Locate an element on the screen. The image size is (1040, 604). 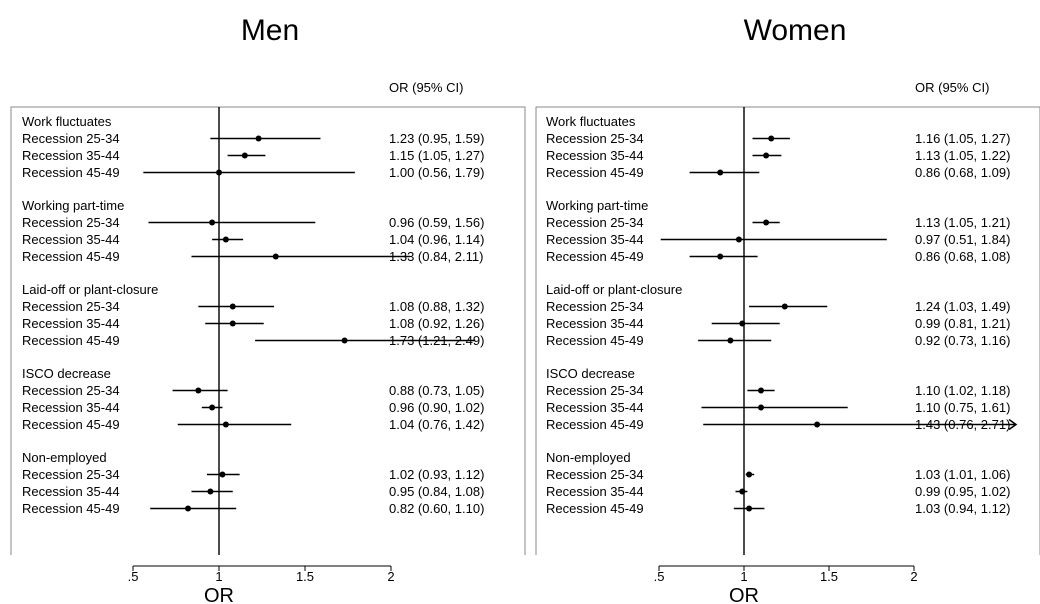
or-ci-text: 0.96 (0.59, 1.56) is located at coordinates (436, 222).